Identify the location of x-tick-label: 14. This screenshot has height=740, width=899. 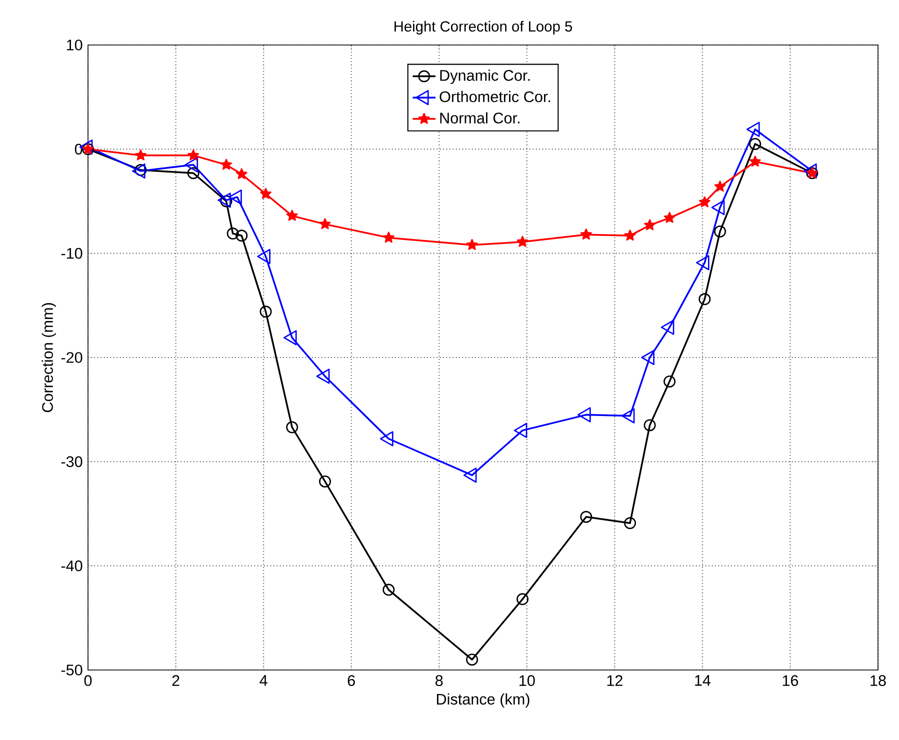
(703, 680).